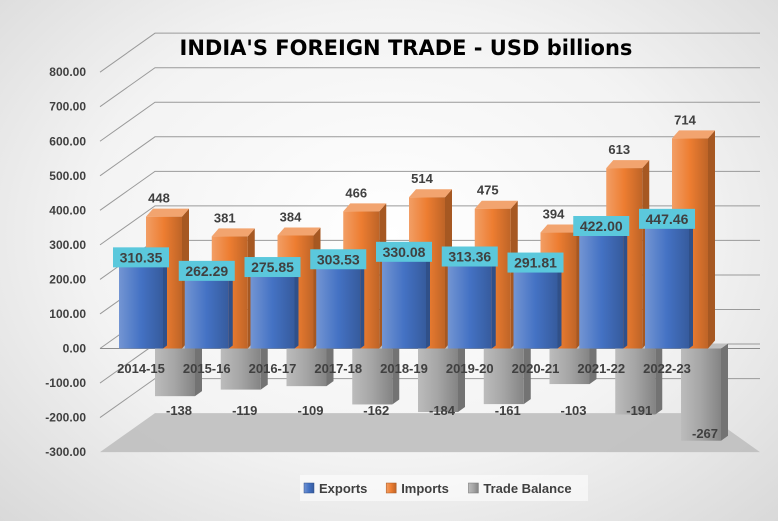  Describe the element at coordinates (338, 368) in the screenshot. I see `category-label: 2017-18` at that location.